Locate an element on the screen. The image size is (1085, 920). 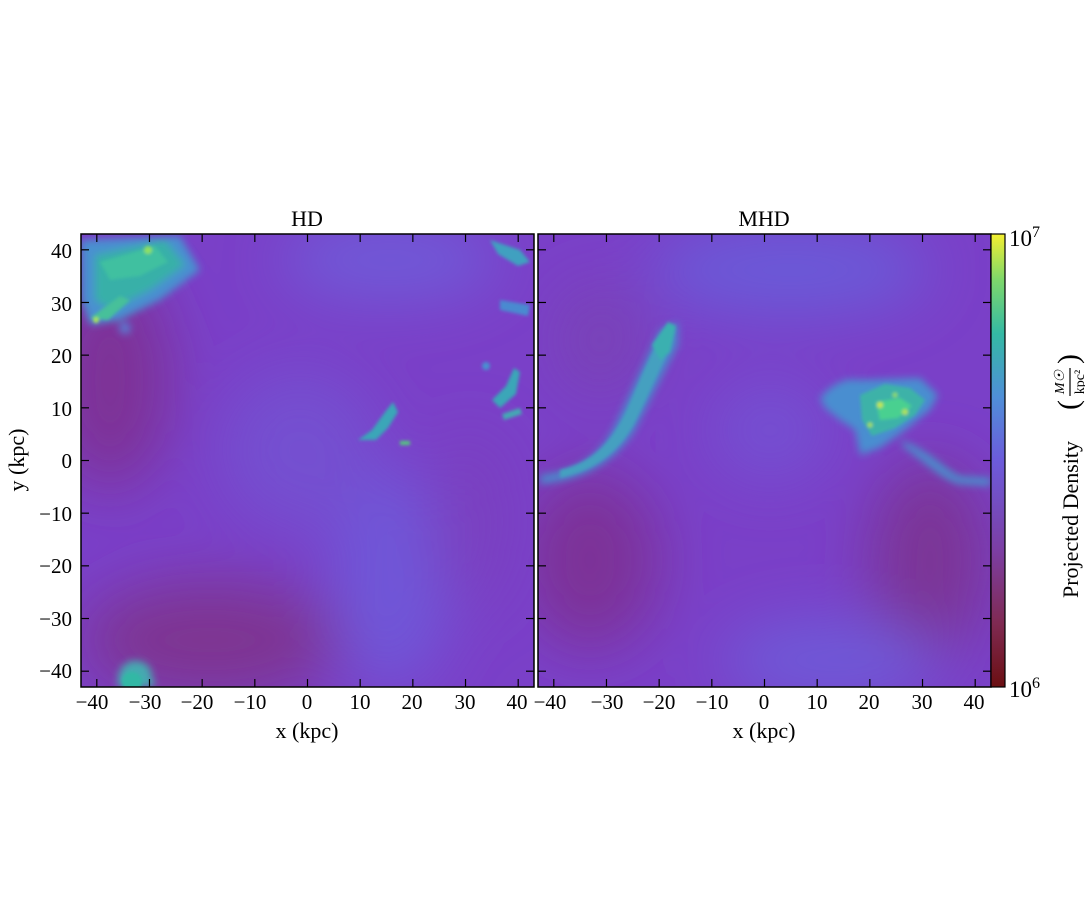
hd-ytick-label: 30 is located at coordinates (61, 304).